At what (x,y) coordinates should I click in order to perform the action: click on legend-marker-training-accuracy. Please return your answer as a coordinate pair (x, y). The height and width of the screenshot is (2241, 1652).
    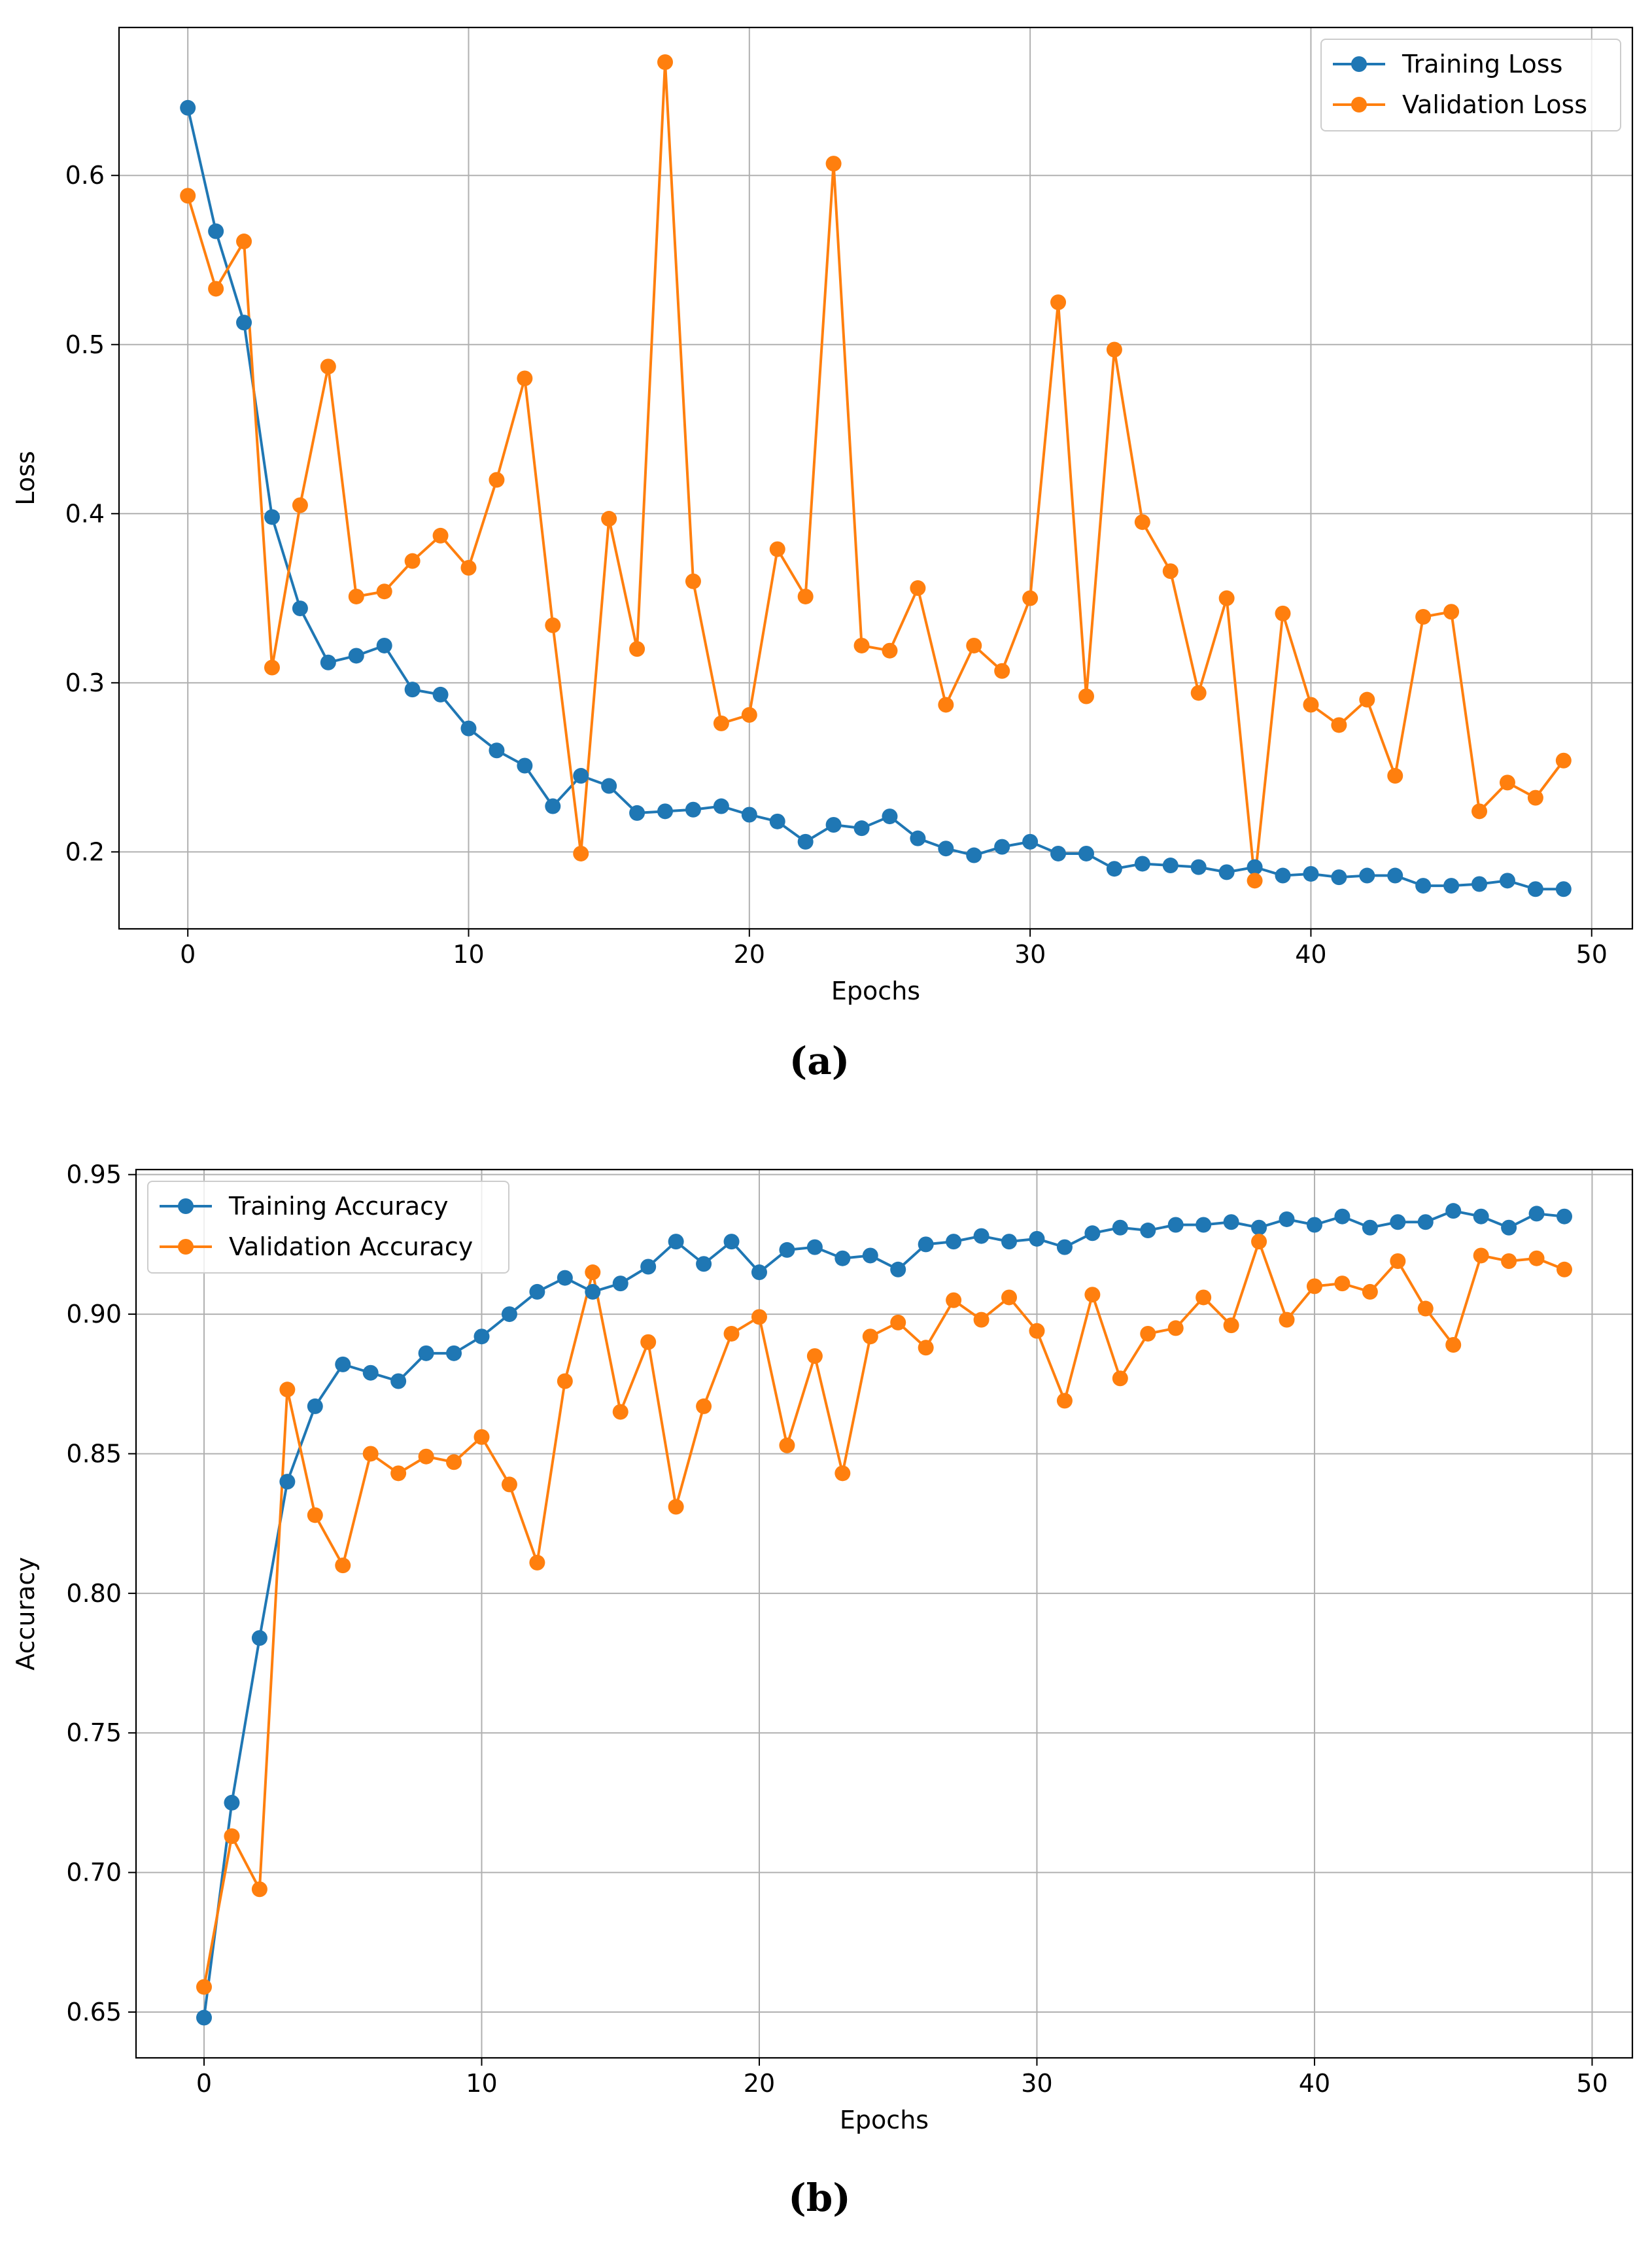
    Looking at the image, I should click on (186, 1206).